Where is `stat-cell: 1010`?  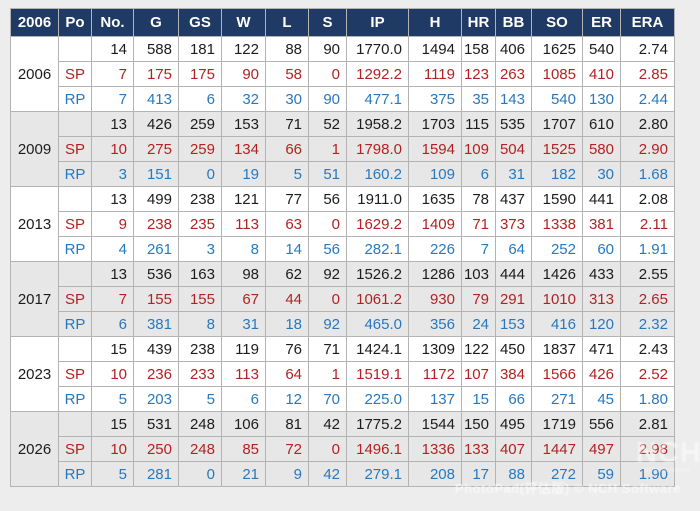 stat-cell: 1010 is located at coordinates (557, 299).